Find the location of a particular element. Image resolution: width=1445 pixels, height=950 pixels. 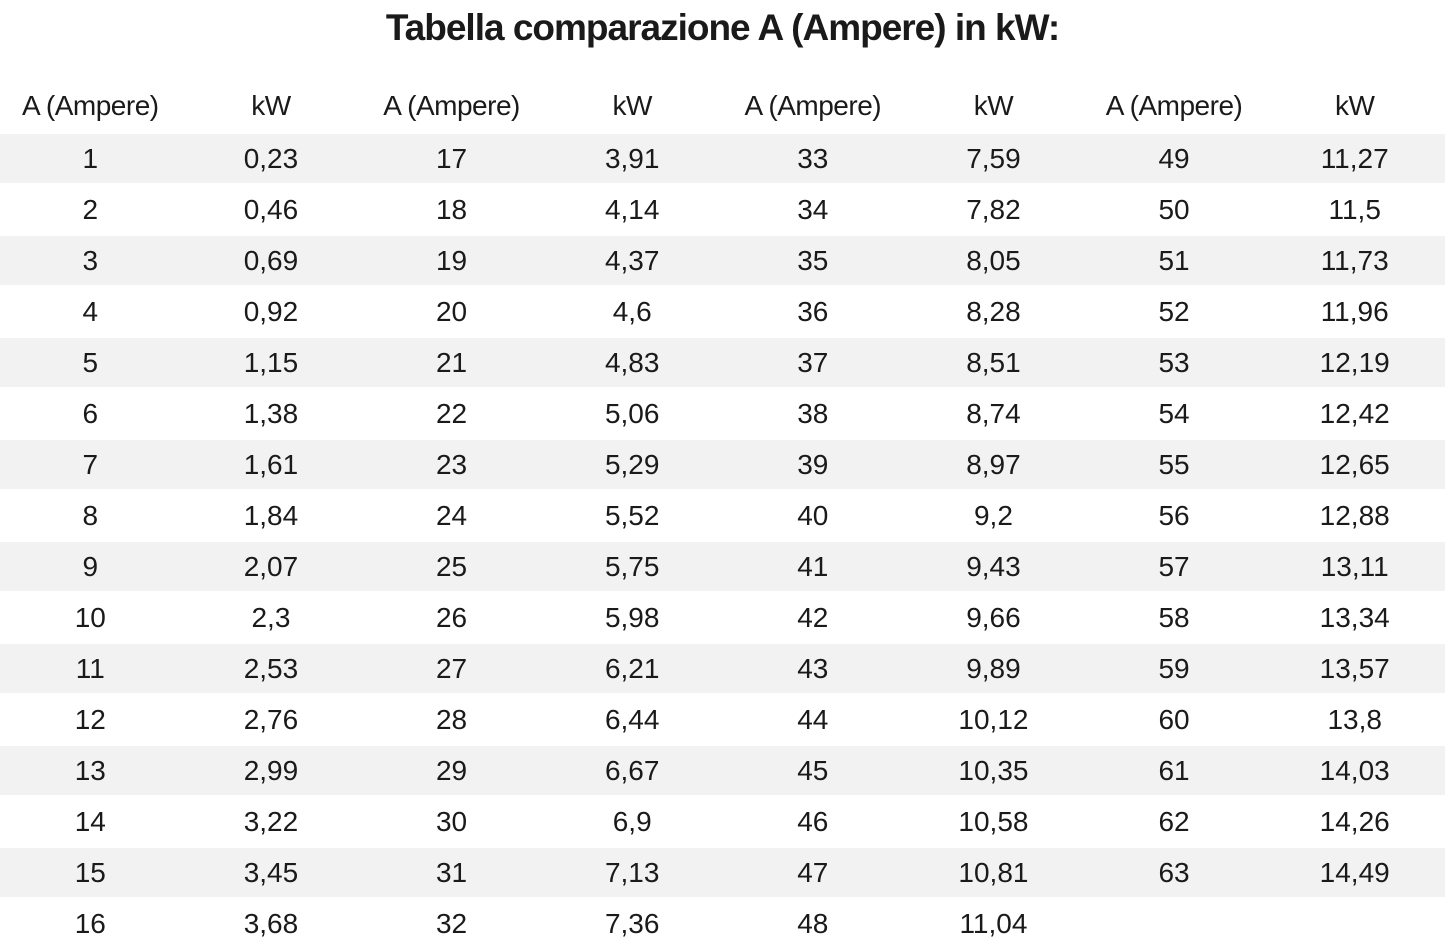

cell-kw: 3,91 is located at coordinates (632, 159).